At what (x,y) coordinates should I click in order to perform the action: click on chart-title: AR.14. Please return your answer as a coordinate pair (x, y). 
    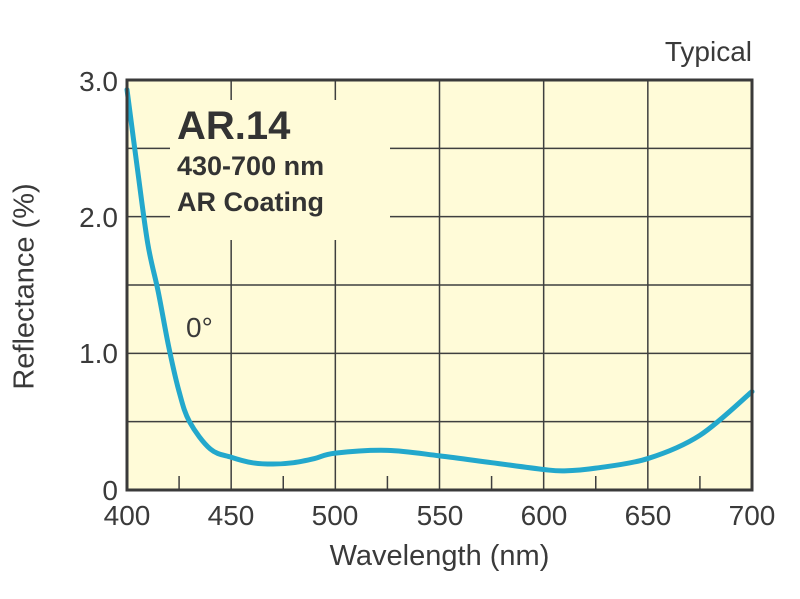
    Looking at the image, I should click on (234, 126).